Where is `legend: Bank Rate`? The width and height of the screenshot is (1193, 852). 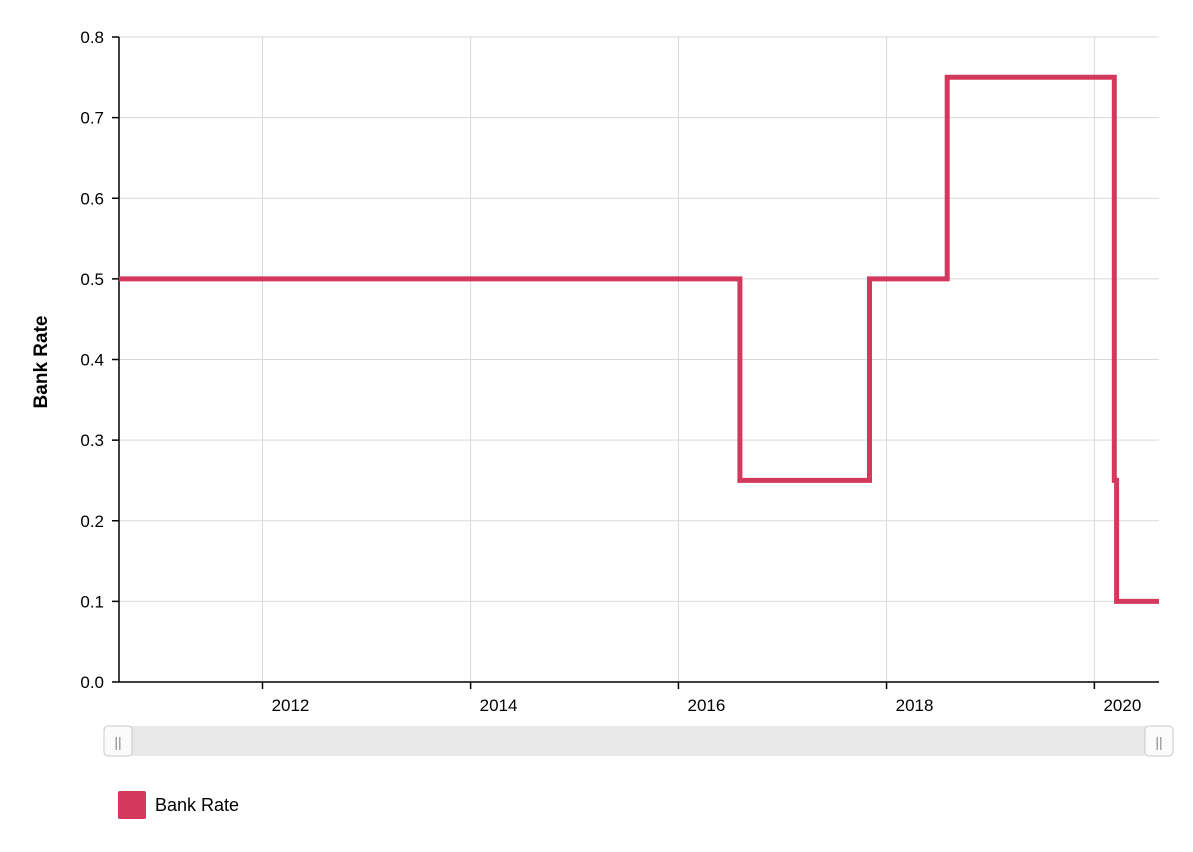
legend: Bank Rate is located at coordinates (178, 805).